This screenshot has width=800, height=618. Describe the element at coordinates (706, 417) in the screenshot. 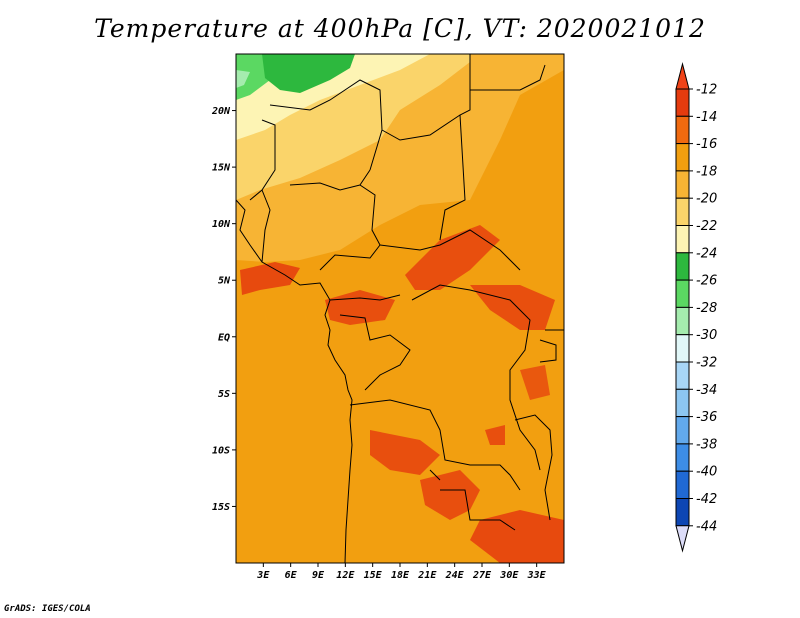

I see `colorbar-label: -36` at that location.